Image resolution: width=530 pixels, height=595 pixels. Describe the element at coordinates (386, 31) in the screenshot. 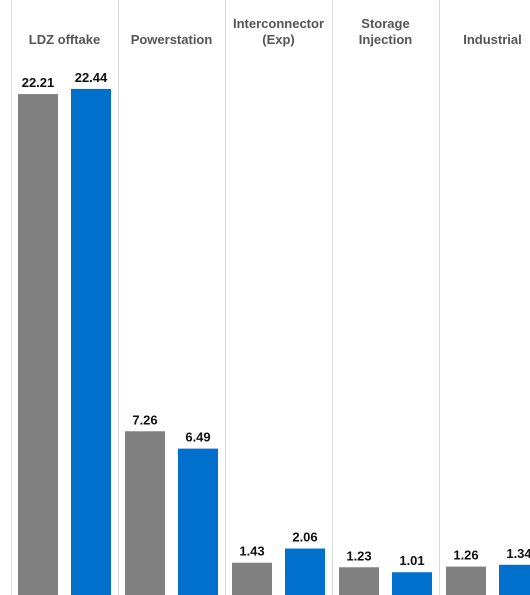

I see `category-label: Storage Injection` at that location.